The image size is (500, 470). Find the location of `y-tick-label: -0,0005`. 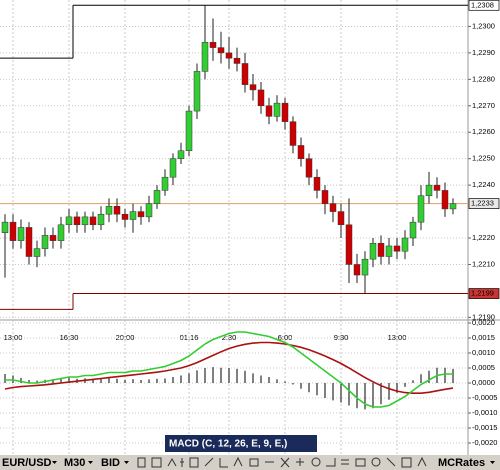

y-tick-label: -0,0005 is located at coordinates (484, 397).